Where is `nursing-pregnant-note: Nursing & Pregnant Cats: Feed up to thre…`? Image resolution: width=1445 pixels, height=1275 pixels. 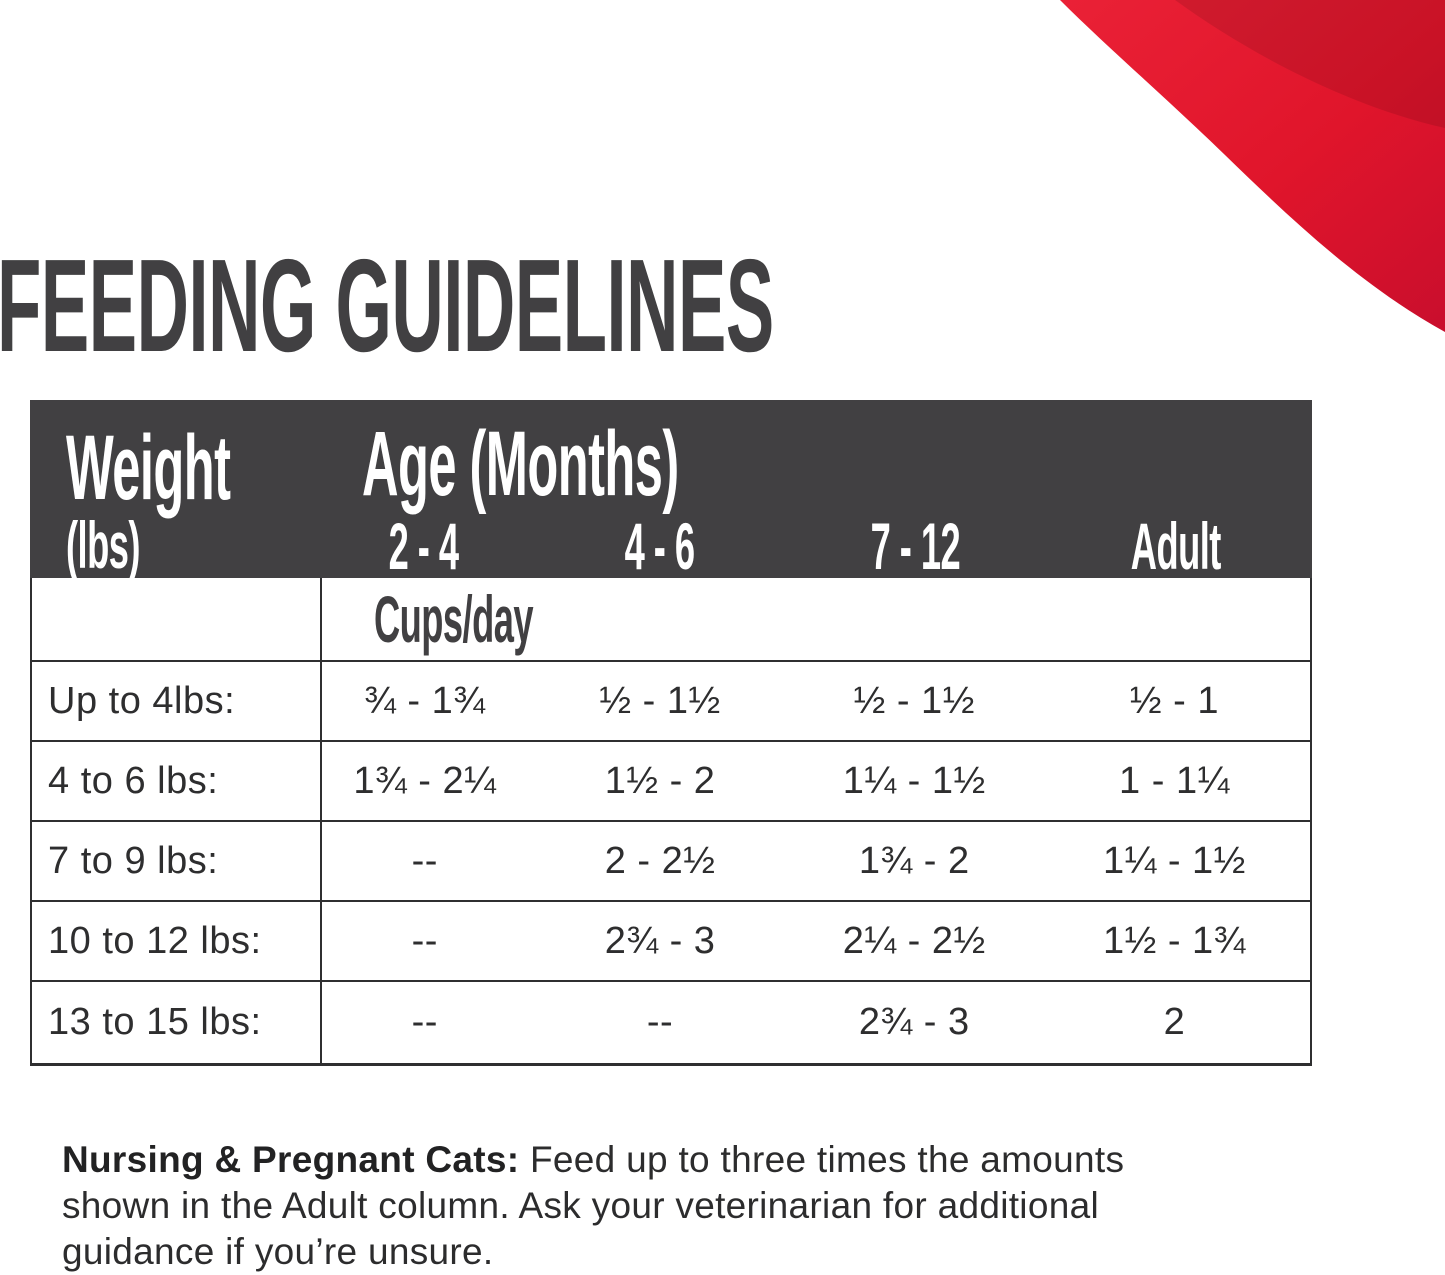 nursing-pregnant-note: Nursing & Pregnant Cats: Feed up to thre… is located at coordinates (727, 1206).